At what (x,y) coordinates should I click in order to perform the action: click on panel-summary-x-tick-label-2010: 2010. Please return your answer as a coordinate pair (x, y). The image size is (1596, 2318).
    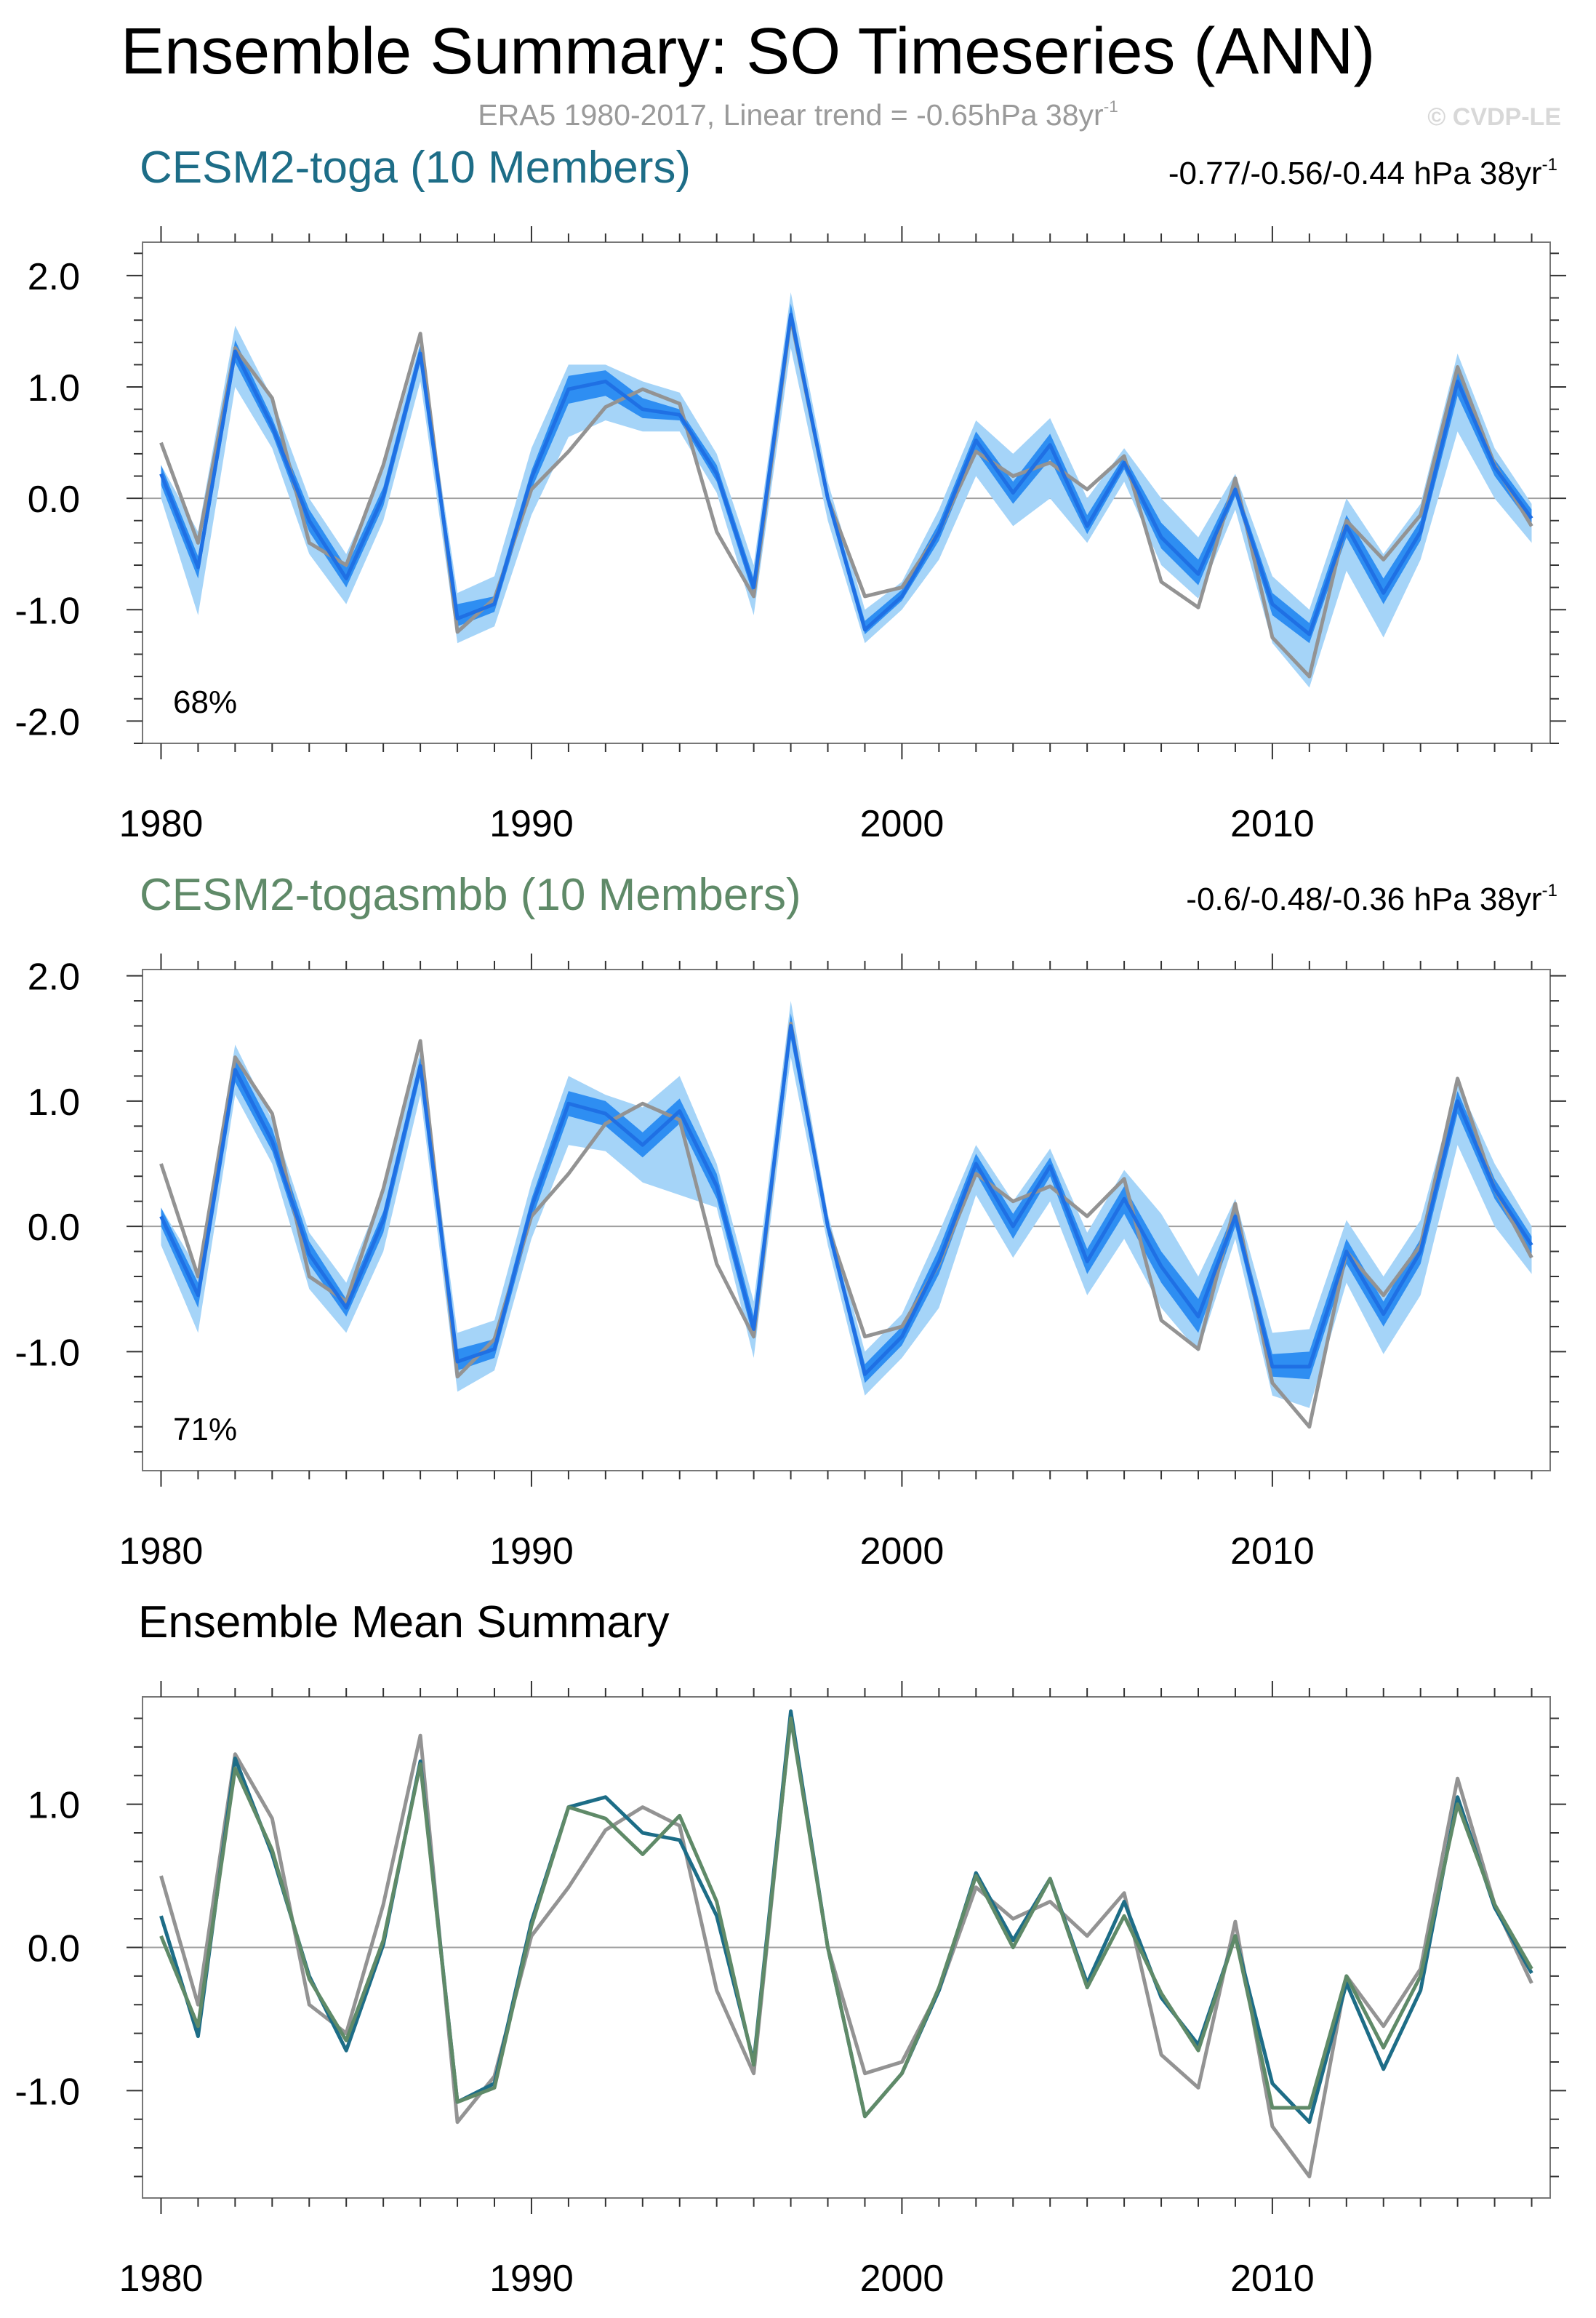
    Looking at the image, I should click on (1272, 2279).